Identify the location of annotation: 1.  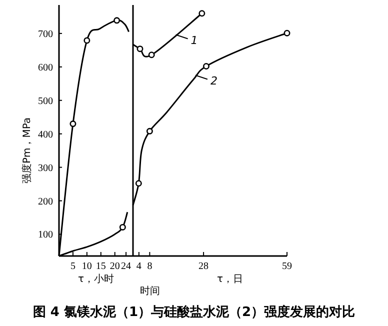
(194, 40).